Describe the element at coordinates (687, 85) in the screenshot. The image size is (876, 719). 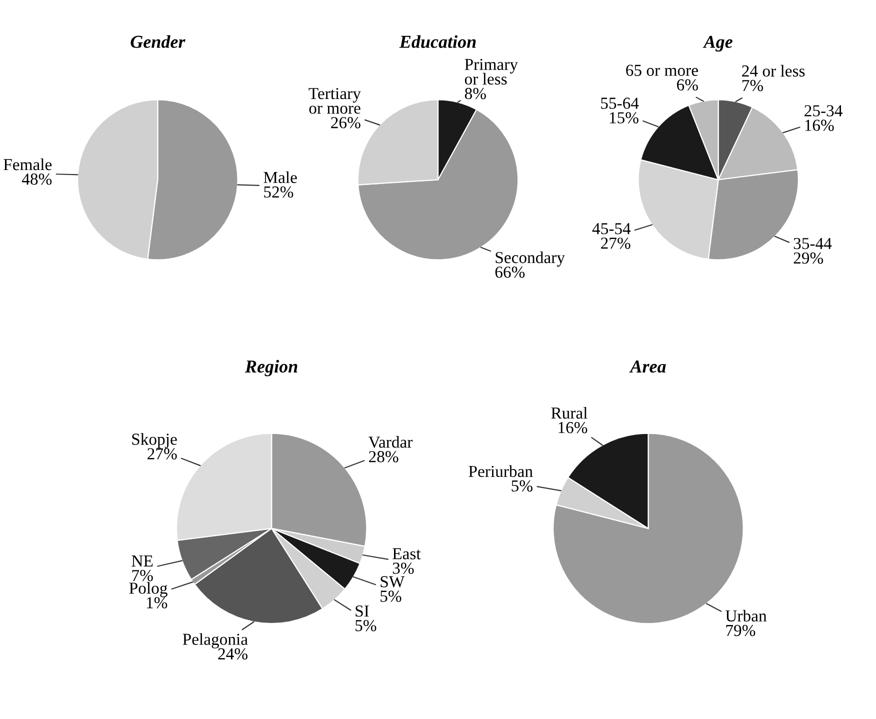
I see `data-label: 6%` at that location.